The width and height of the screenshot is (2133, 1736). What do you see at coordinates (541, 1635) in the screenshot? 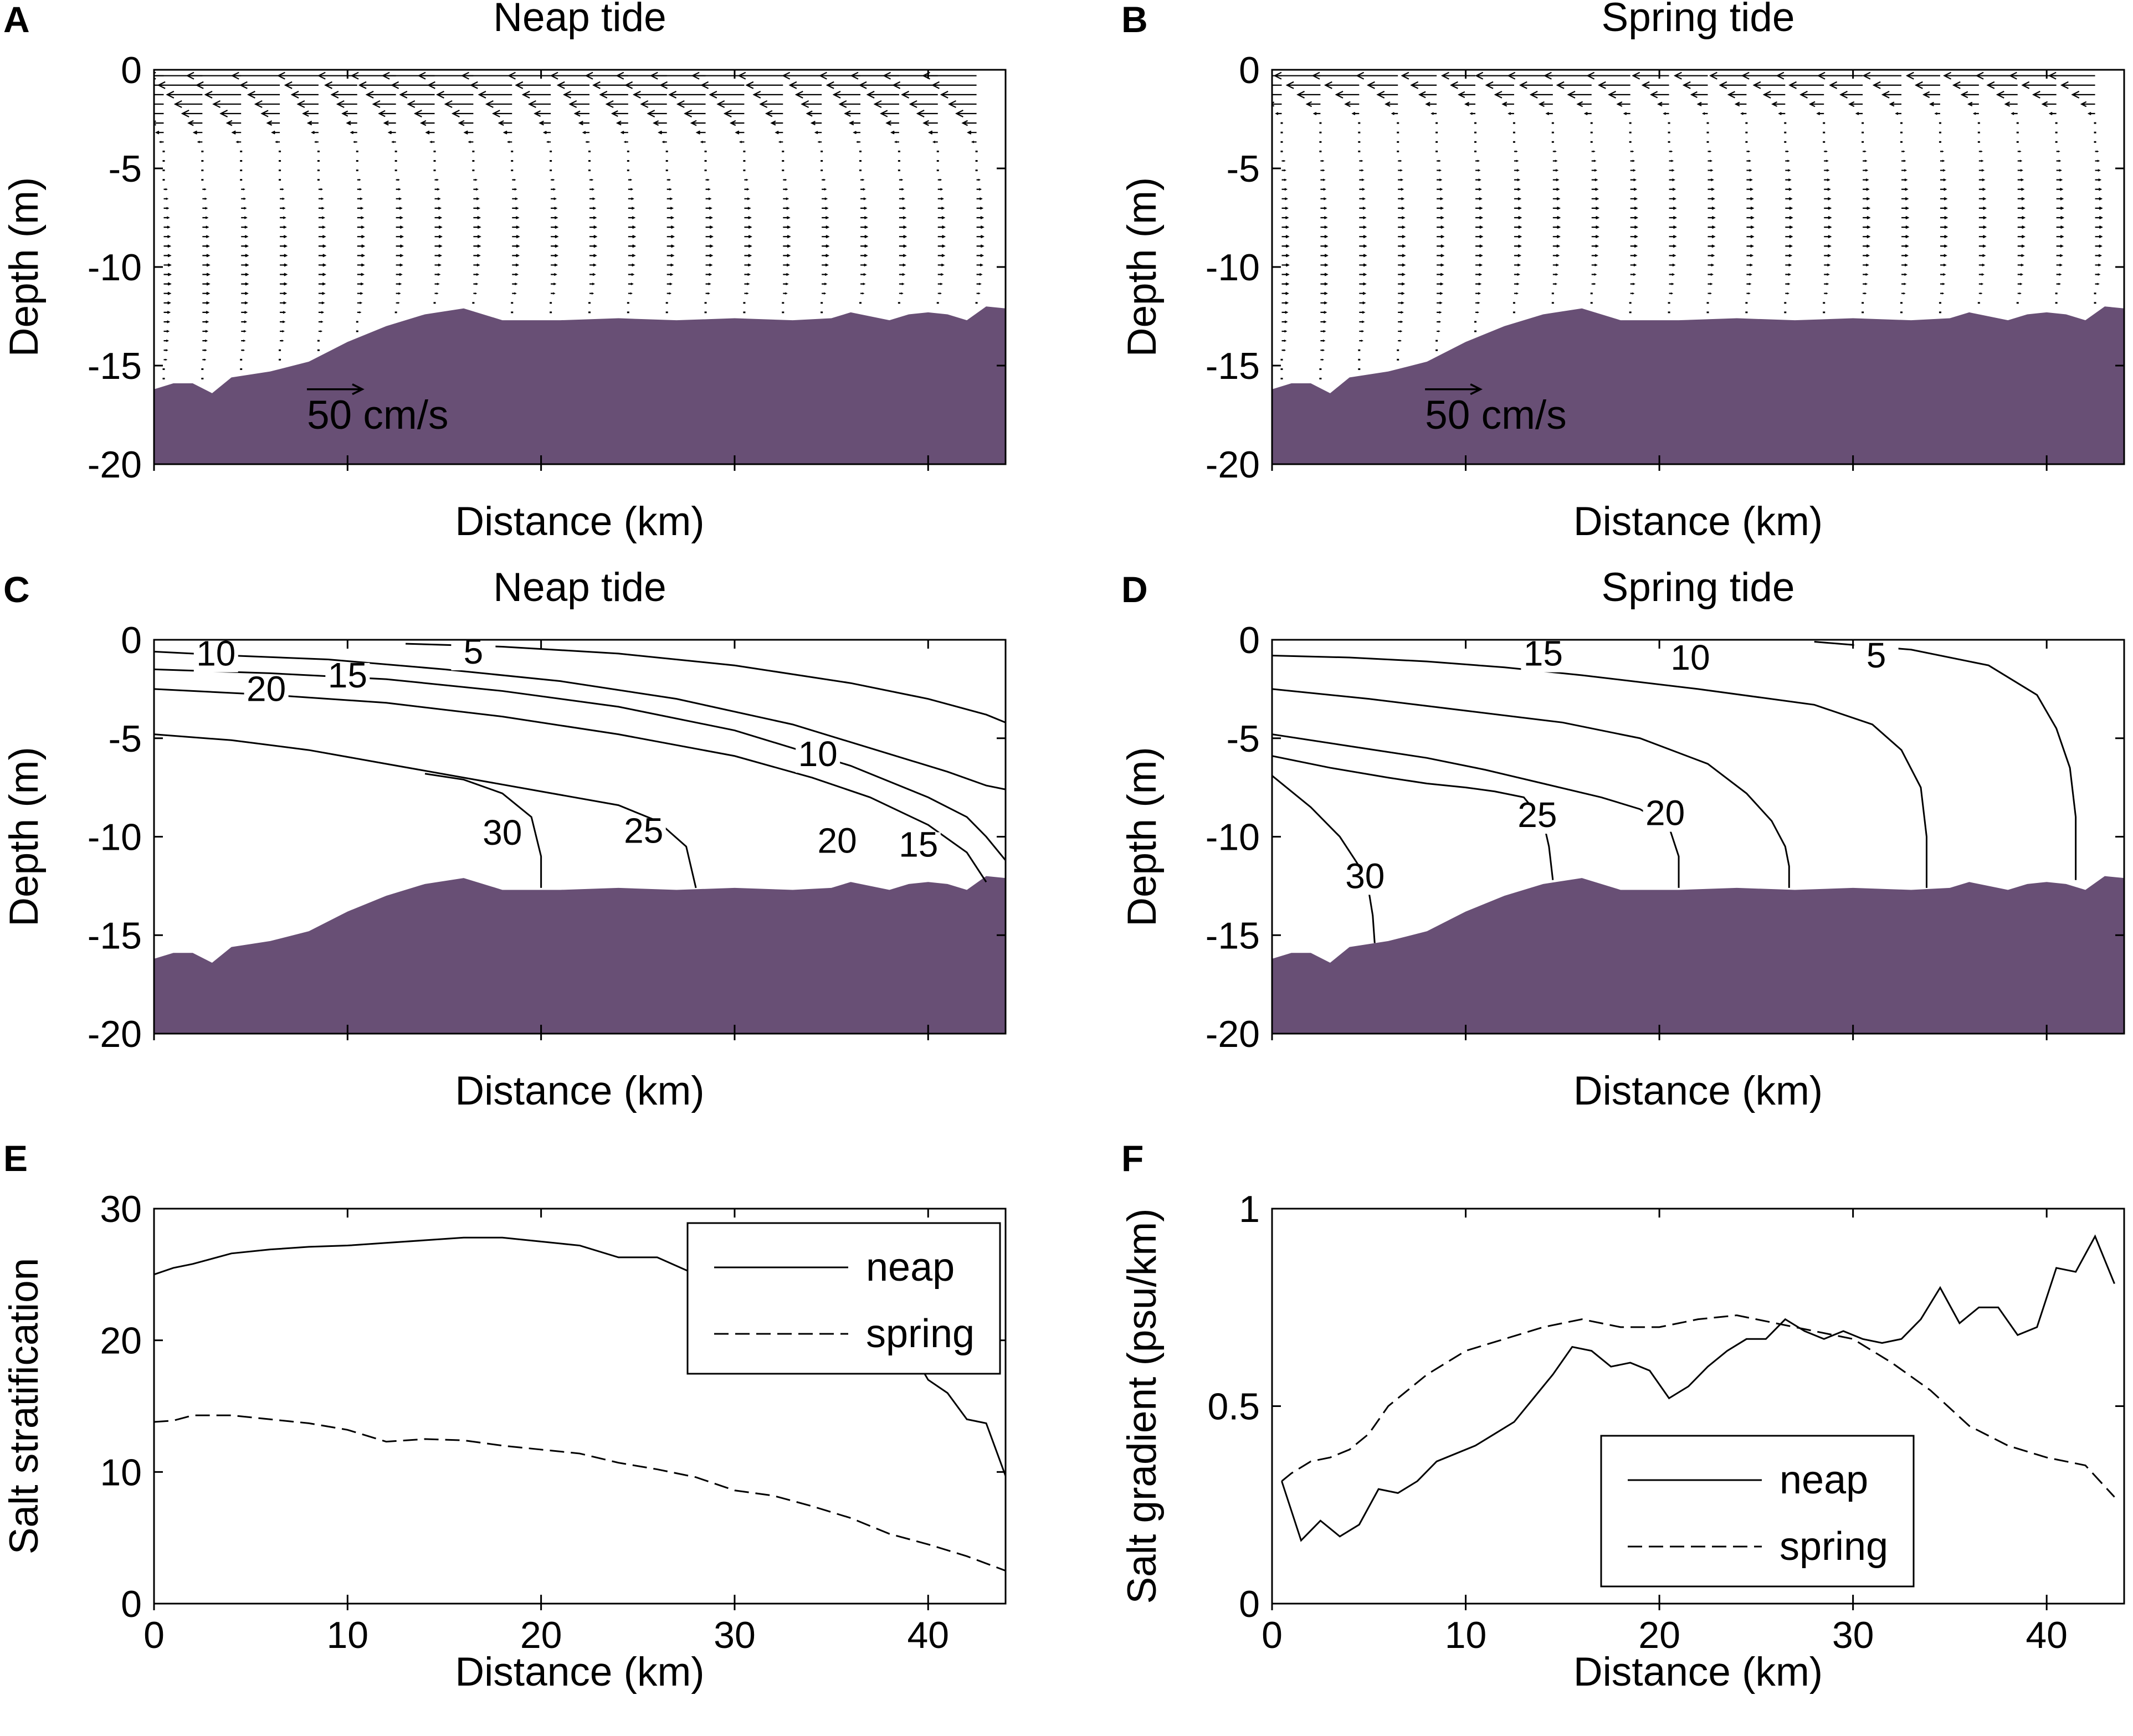
I see `x-tick-label: 20` at bounding box center [541, 1635].